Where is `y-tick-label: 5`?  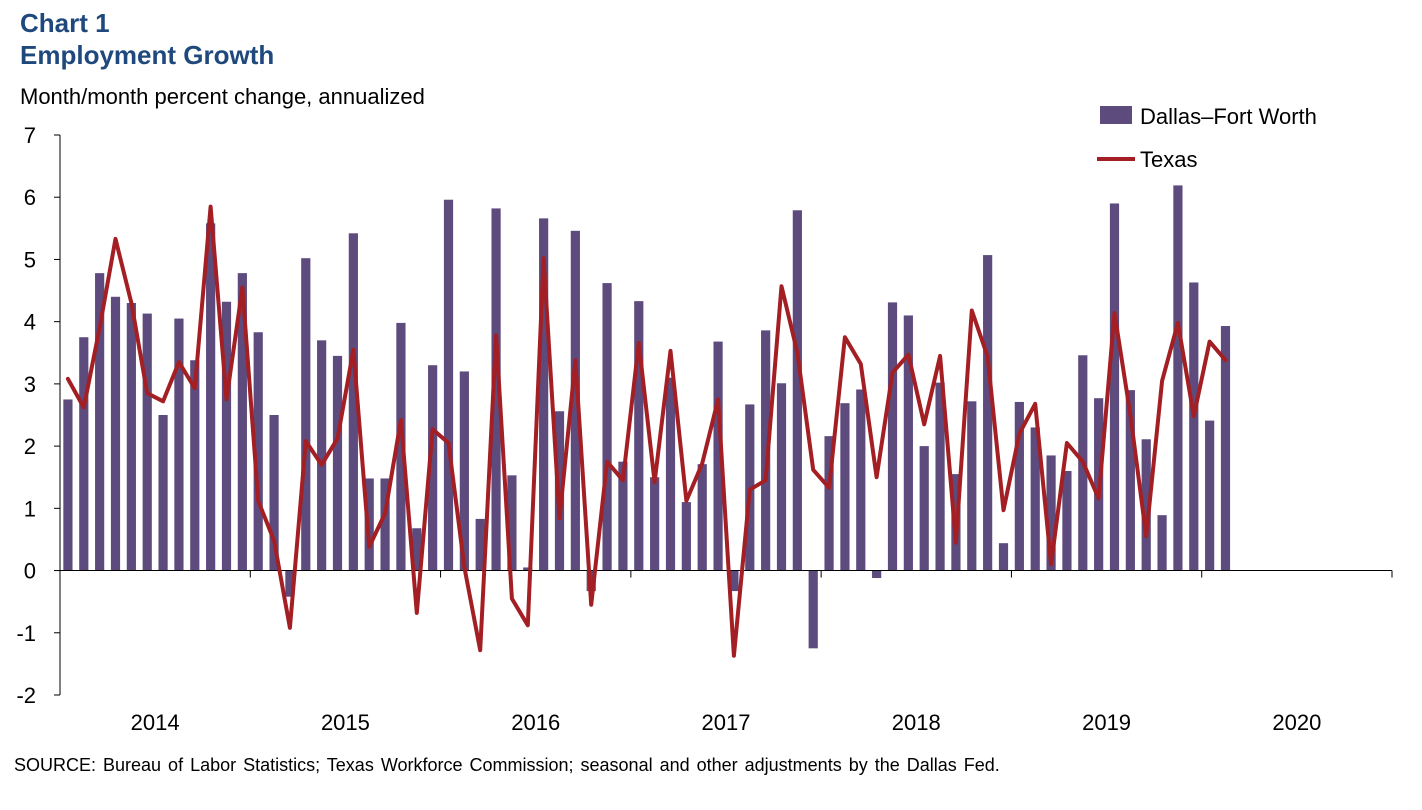
y-tick-label: 5 is located at coordinates (30, 259).